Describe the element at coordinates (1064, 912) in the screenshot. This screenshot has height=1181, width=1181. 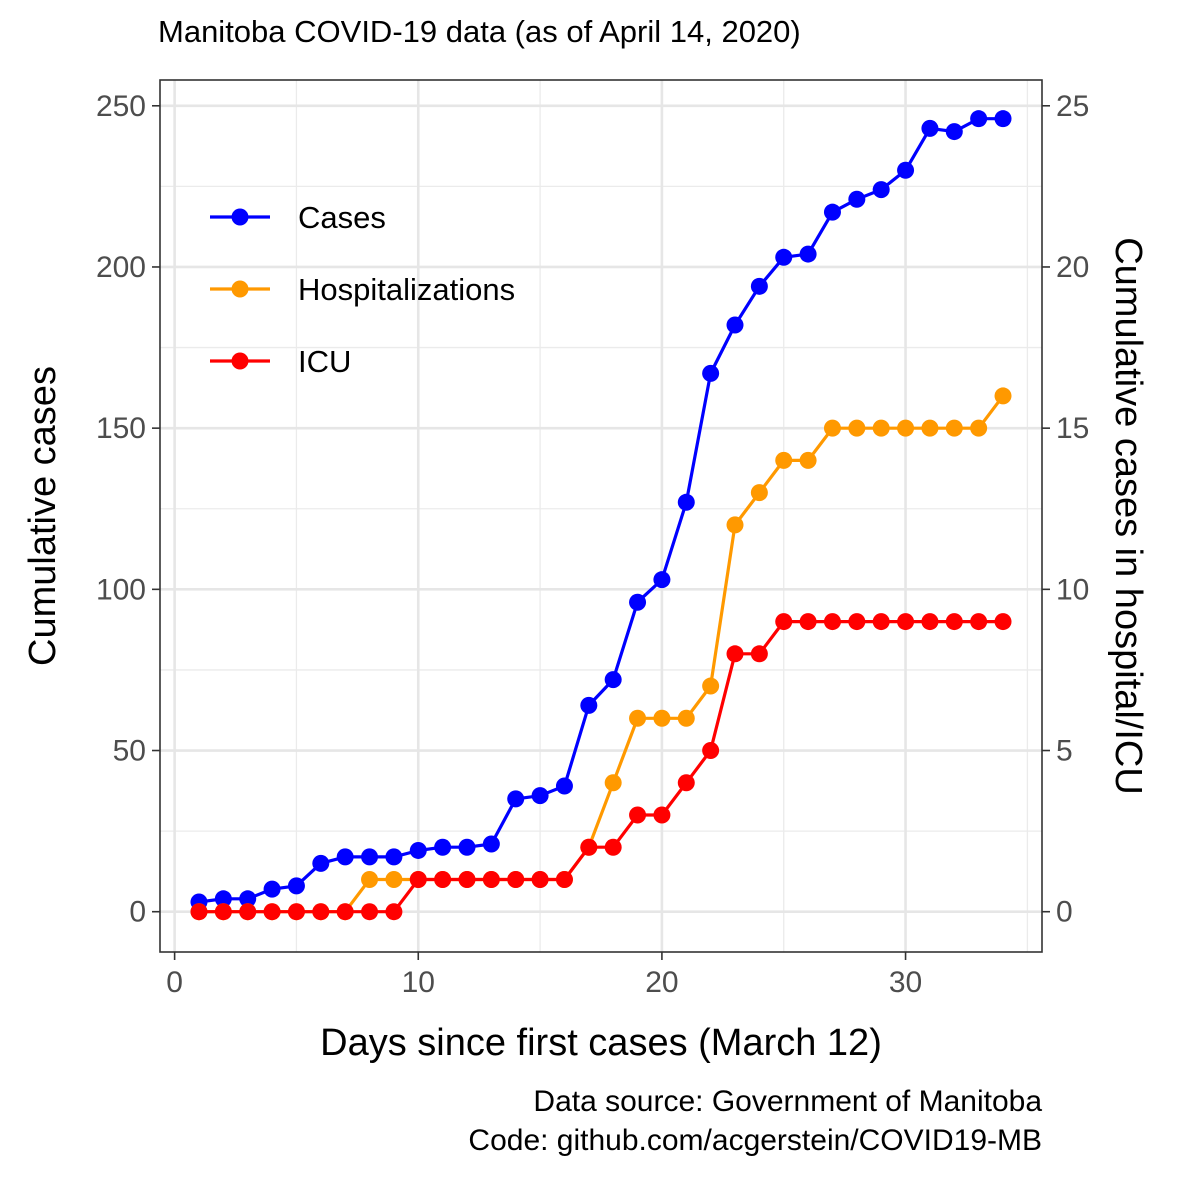
I see `y2-tick-label: 0` at that location.